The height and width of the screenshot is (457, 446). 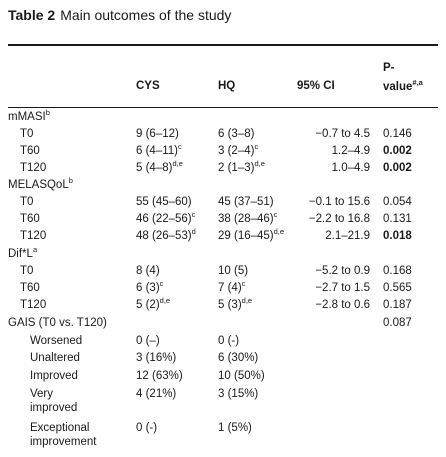 What do you see at coordinates (157, 134) in the screenshot?
I see `cell-cys: 9 (6–12)` at bounding box center [157, 134].